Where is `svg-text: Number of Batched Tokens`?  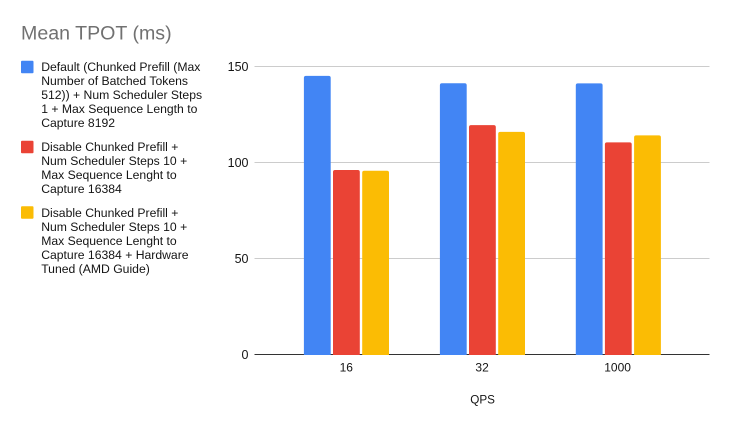 svg-text: Number of Batched Tokens is located at coordinates (114, 81).